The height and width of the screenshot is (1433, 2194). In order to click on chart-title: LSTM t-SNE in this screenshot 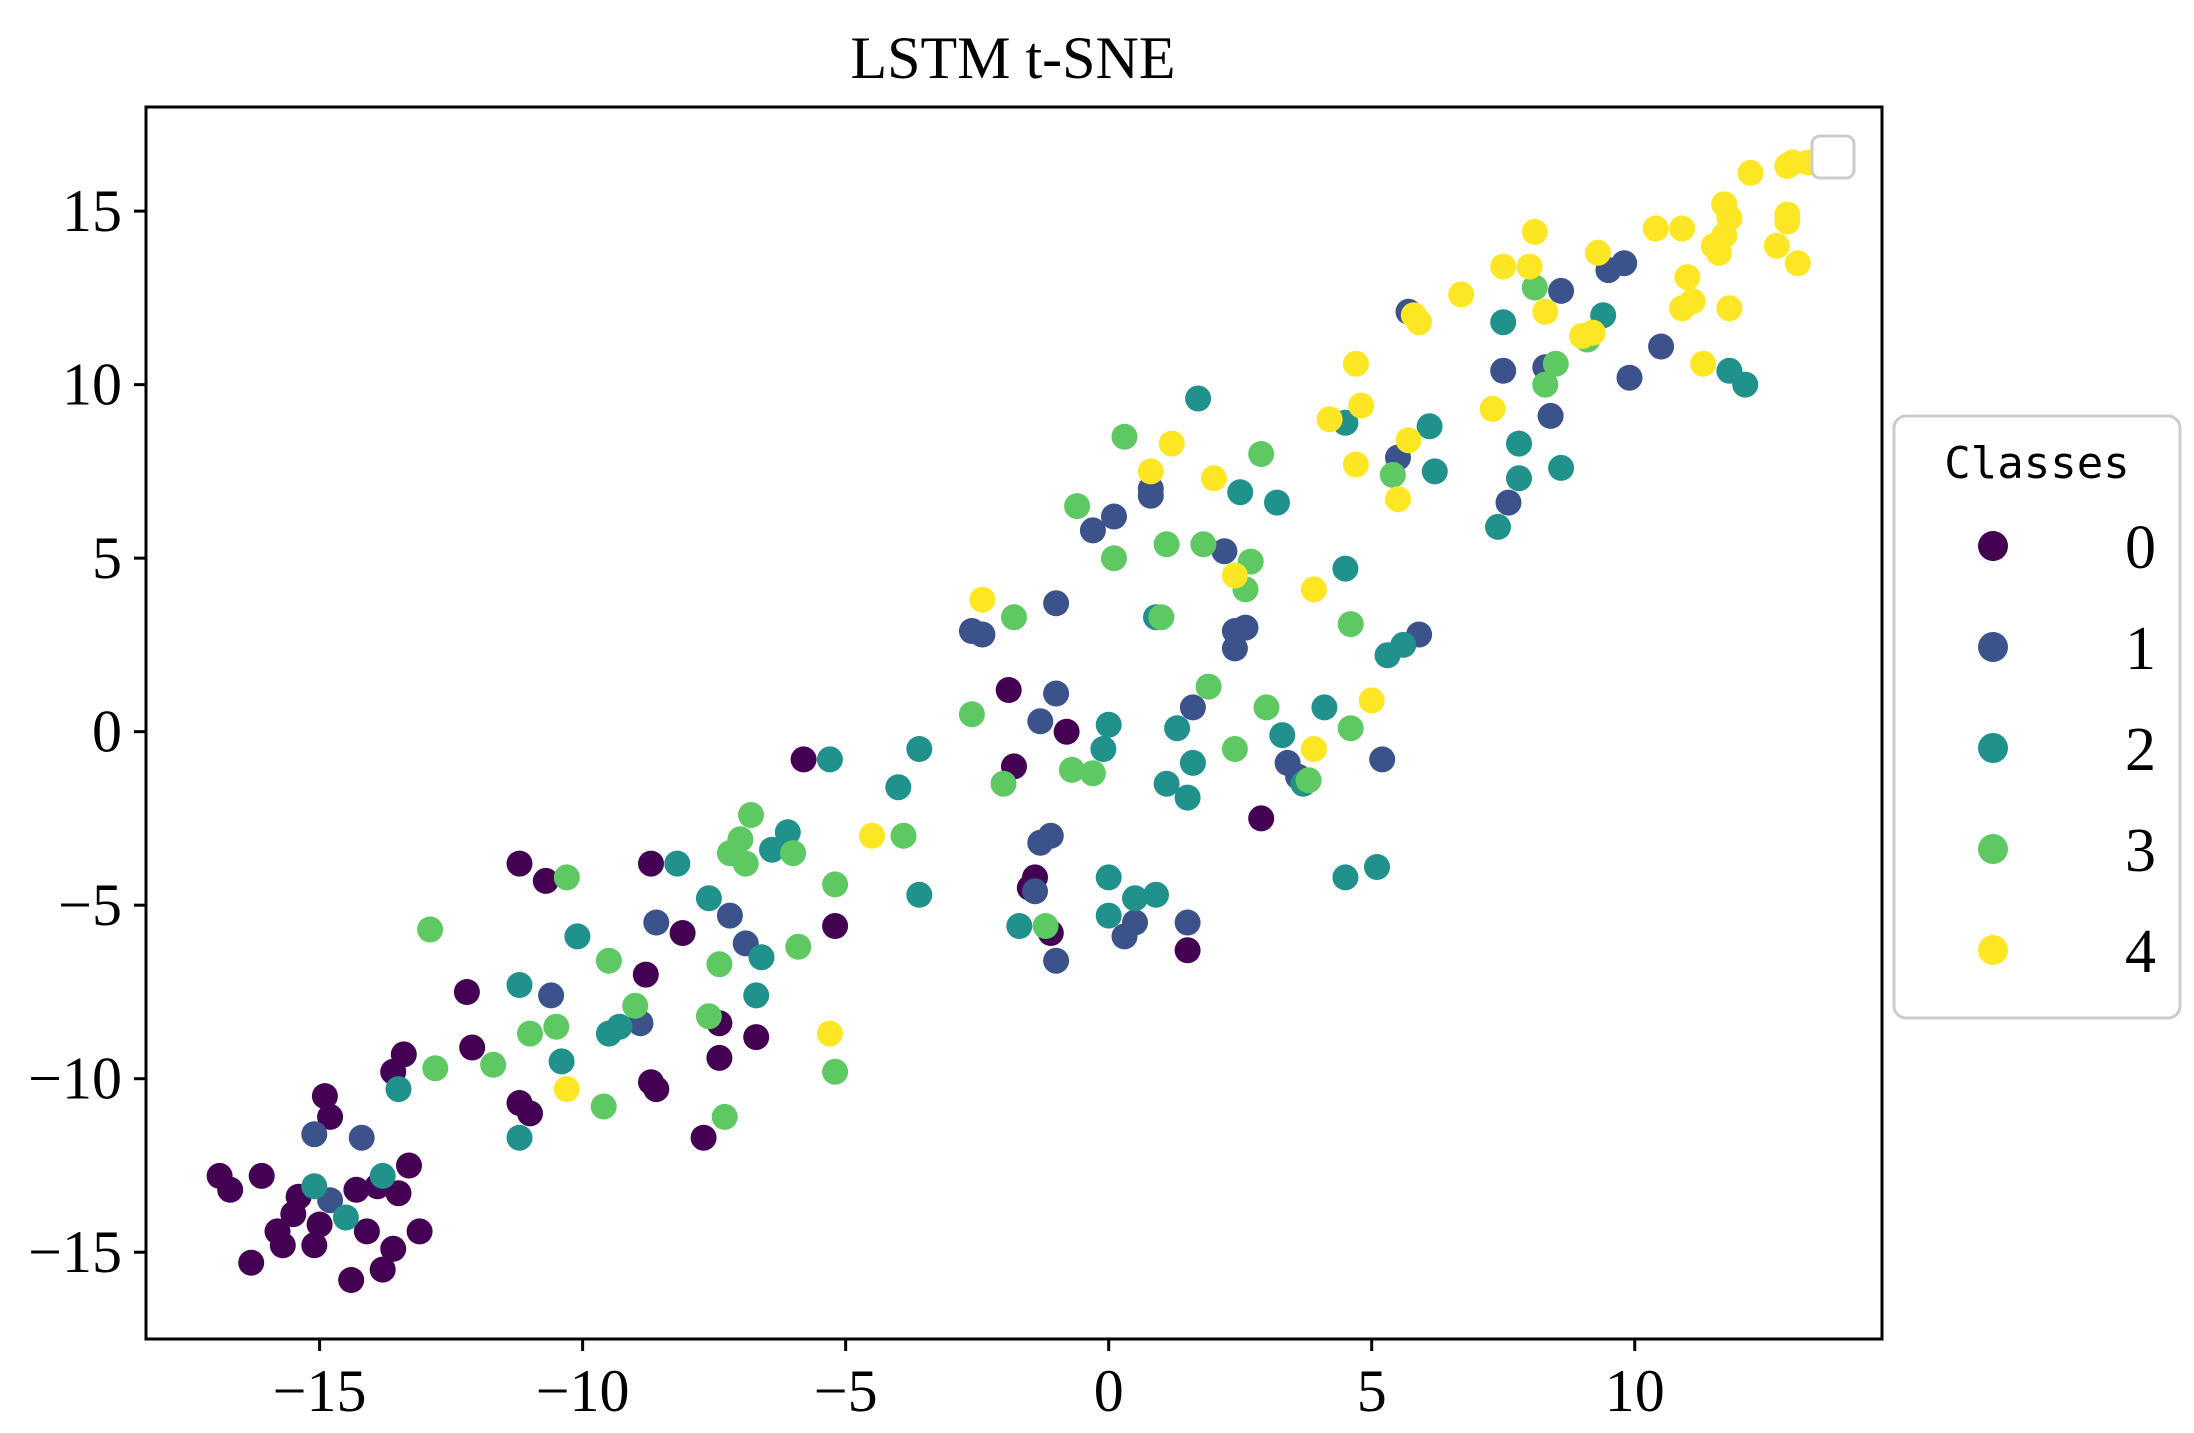, I will do `click(1012, 58)`.